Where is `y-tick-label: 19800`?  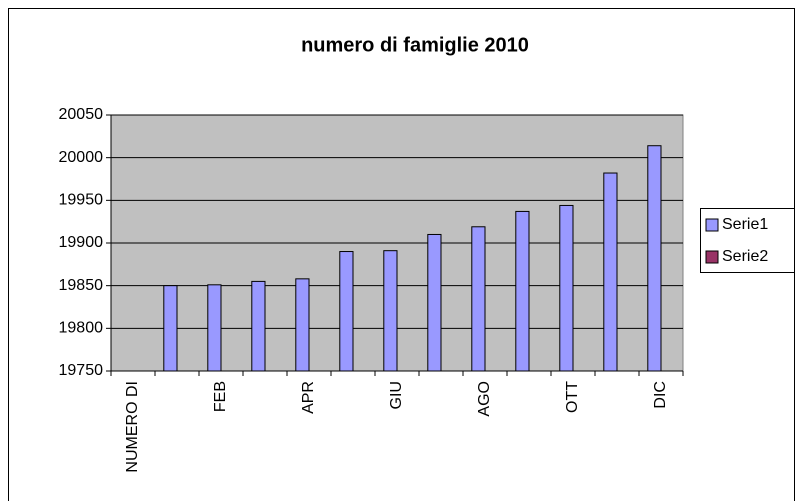
y-tick-label: 19800 is located at coordinates (81, 328).